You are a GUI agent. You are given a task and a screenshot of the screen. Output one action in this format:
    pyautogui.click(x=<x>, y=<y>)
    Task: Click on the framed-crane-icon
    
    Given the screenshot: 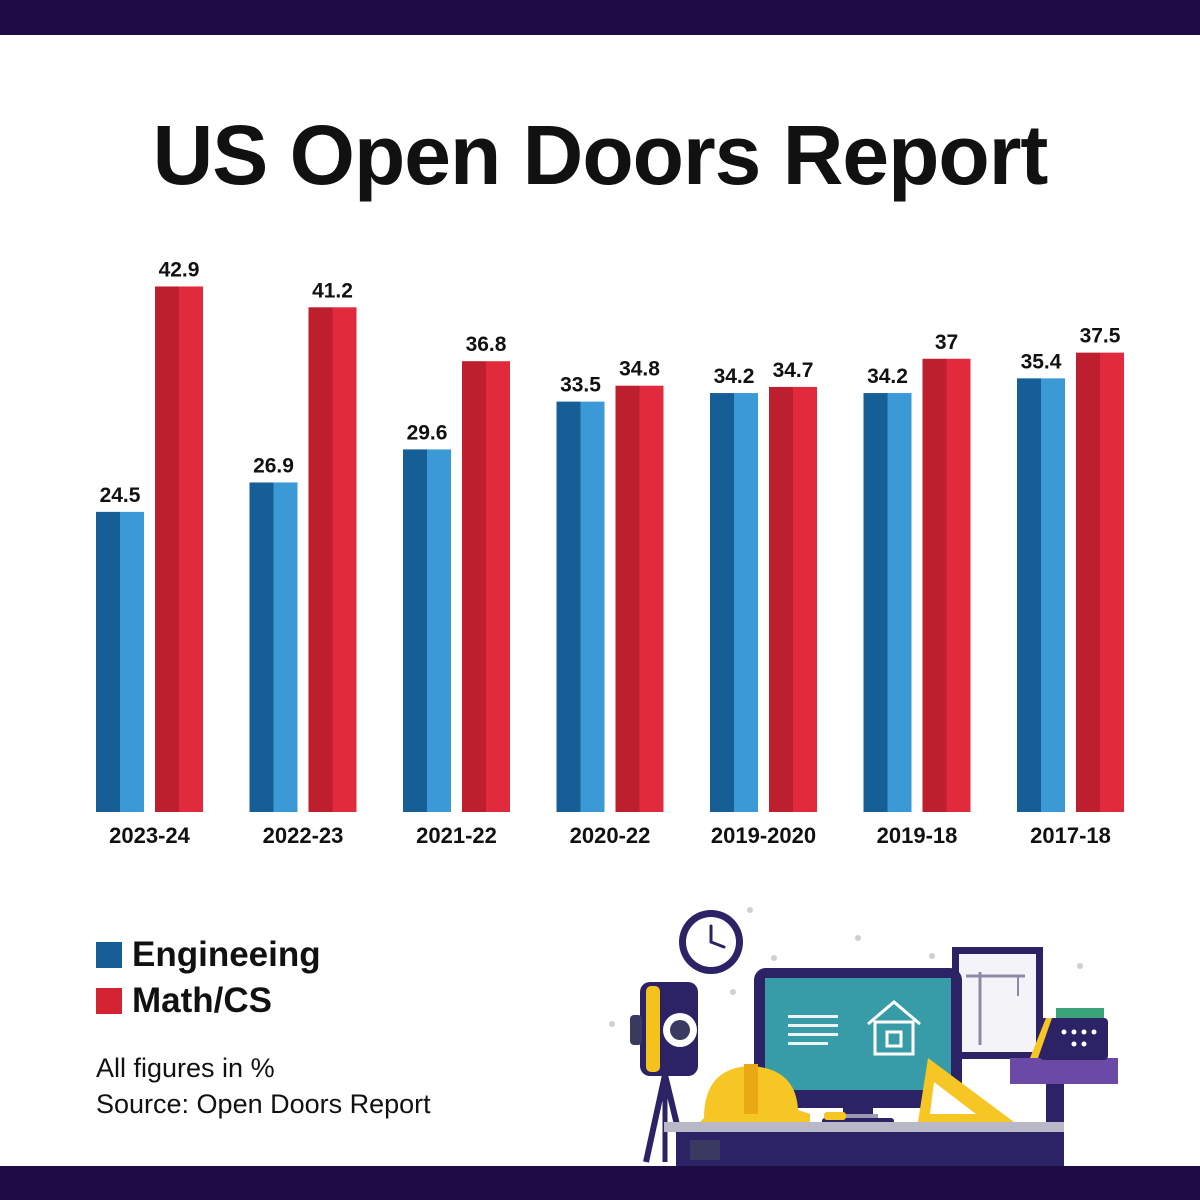 What is the action you would take?
    pyautogui.click(x=997, y=1003)
    